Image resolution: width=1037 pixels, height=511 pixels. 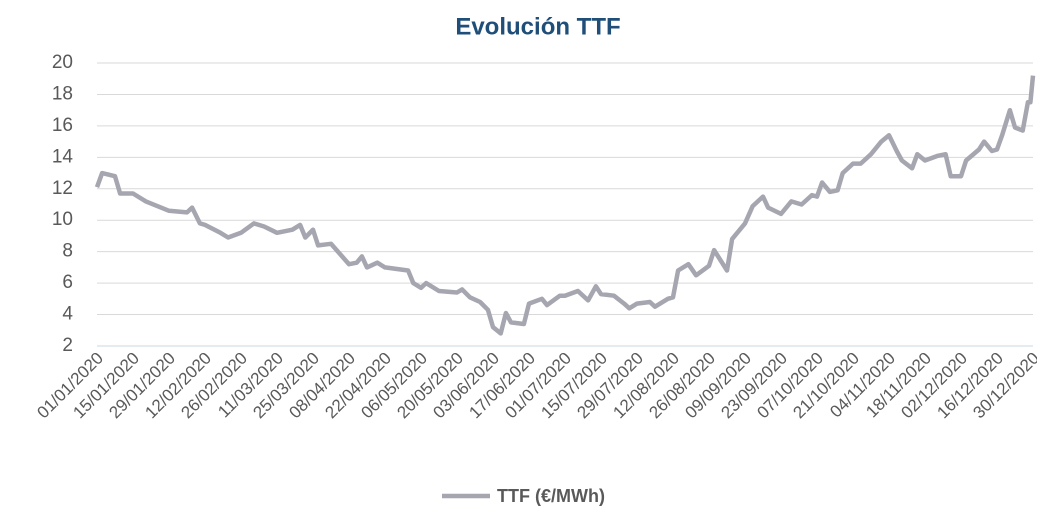 What do you see at coordinates (551, 496) in the screenshot?
I see `legend-label: TTF (€/MWh)` at bounding box center [551, 496].